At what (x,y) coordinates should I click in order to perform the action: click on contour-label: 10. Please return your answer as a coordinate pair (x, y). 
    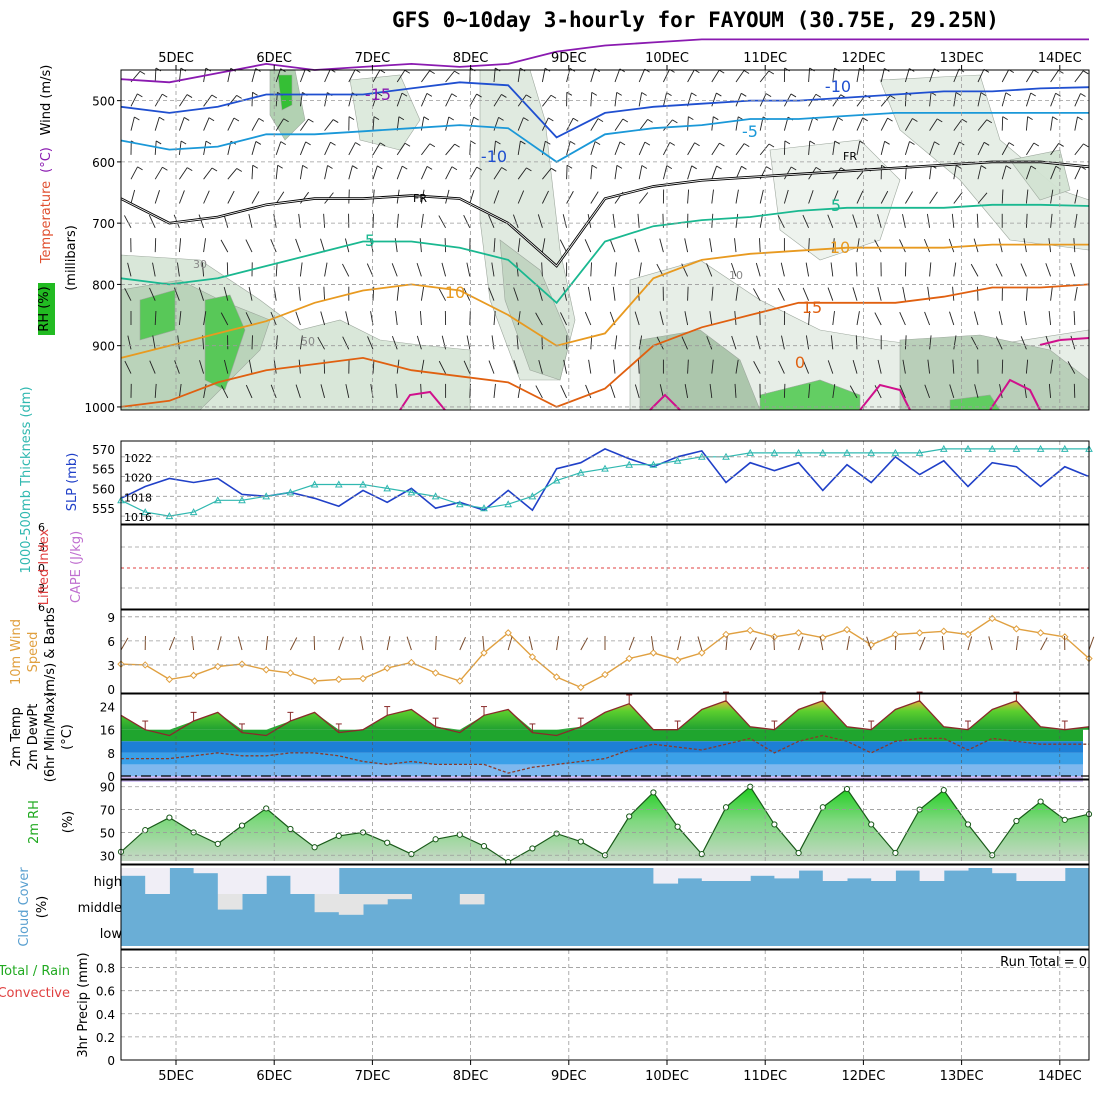
    Looking at the image, I should click on (455, 292).